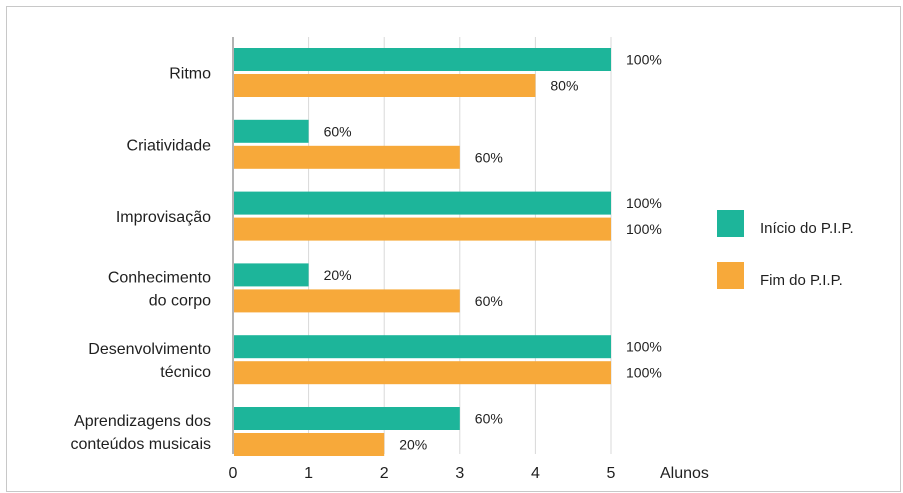  Describe the element at coordinates (308, 473) in the screenshot. I see `x-tick-label: 1` at that location.